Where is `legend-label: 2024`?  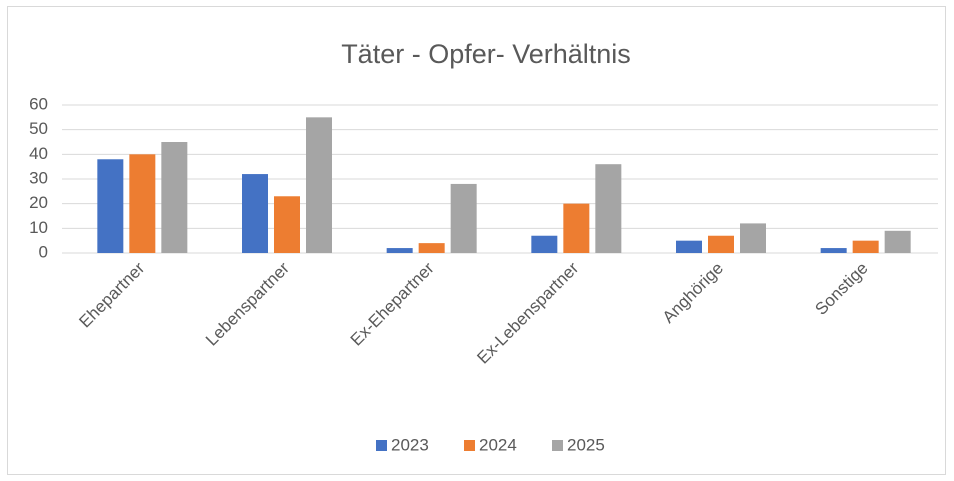 legend-label: 2024 is located at coordinates (498, 444).